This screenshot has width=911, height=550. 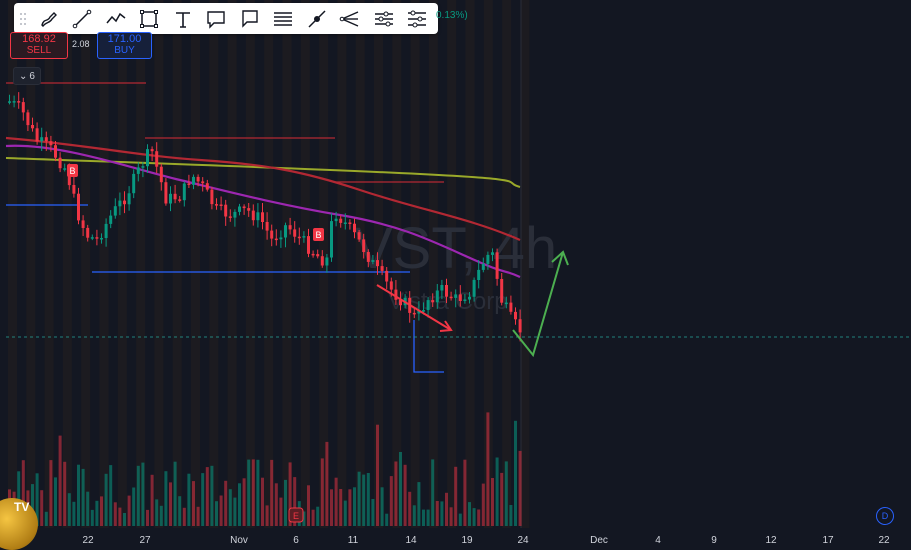 I want to click on text-icon, so click(x=183, y=18).